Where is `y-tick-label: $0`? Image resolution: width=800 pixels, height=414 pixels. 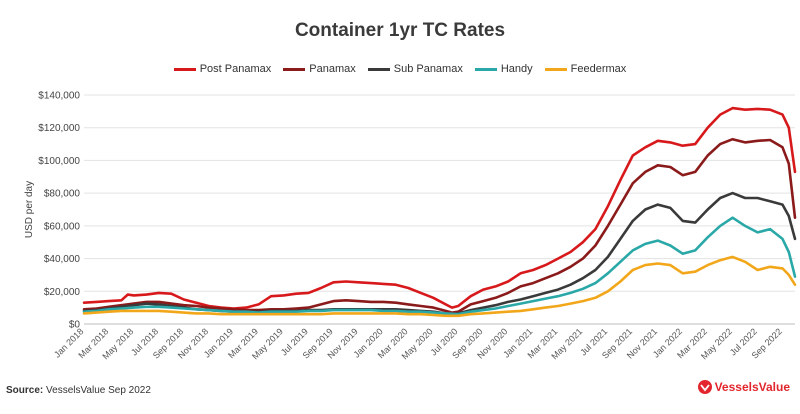 y-tick-label: $0 is located at coordinates (75, 325).